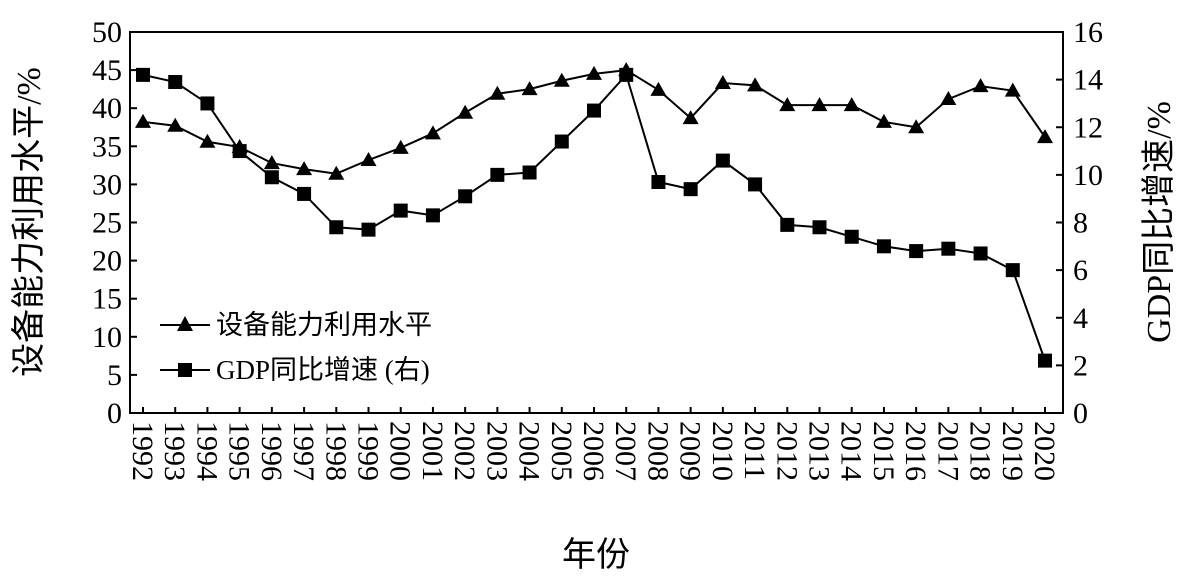 This screenshot has width=1187, height=587. Describe the element at coordinates (107, 223) in the screenshot. I see `y-tick-label-left: 25` at that location.